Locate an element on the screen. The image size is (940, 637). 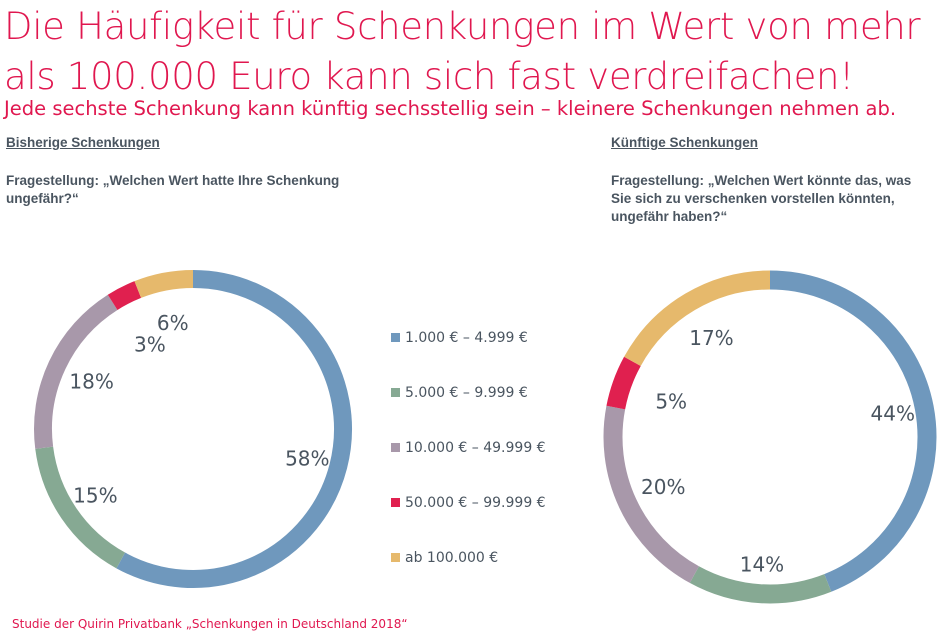
data-label: 17% is located at coordinates (711, 338).